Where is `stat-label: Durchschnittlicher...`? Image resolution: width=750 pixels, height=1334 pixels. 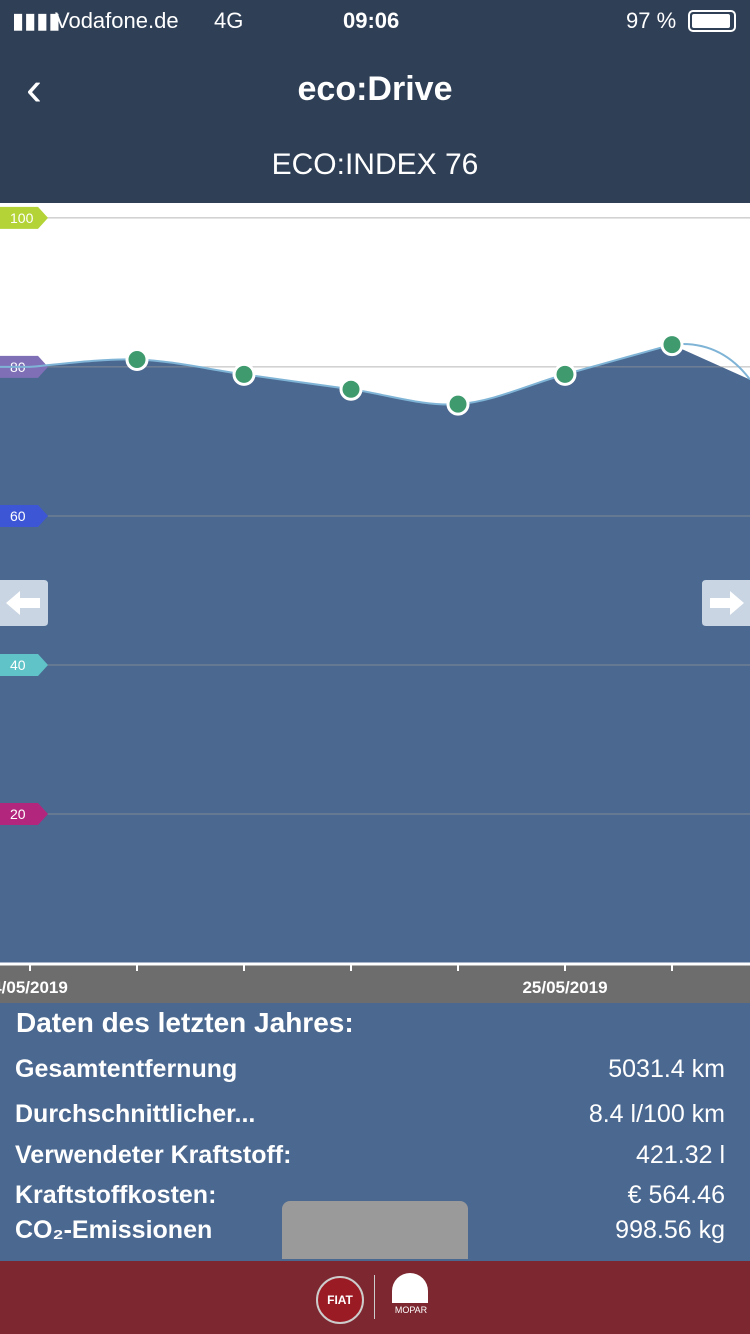 stat-label: Durchschnittlicher... is located at coordinates (135, 1114).